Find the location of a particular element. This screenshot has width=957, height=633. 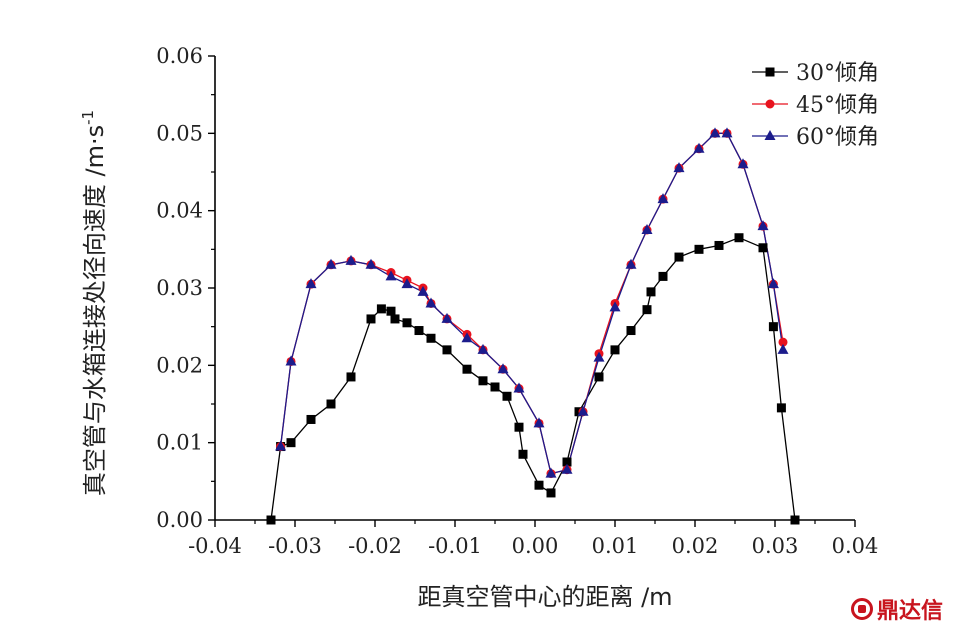

x-tick-label: 0.01 is located at coordinates (615, 546).